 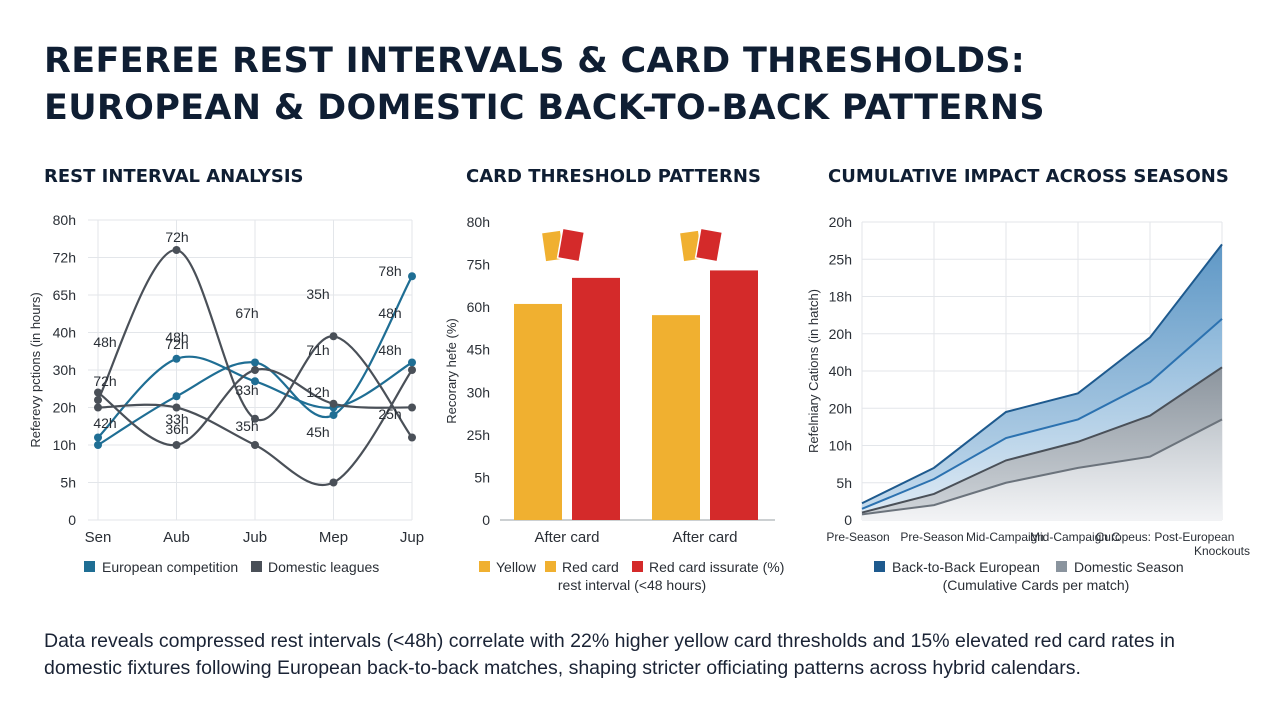 I want to click on y-tick-label: 75h, so click(x=478, y=265).